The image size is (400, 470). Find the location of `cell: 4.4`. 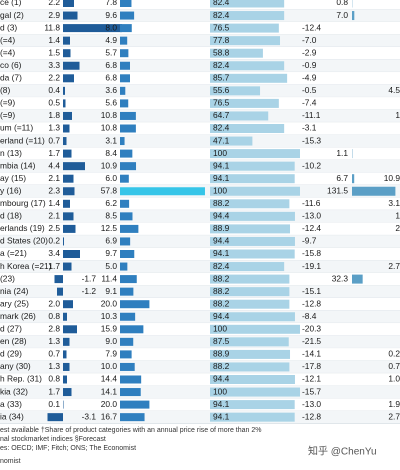

cell: 4.4 is located at coordinates (54, 165).